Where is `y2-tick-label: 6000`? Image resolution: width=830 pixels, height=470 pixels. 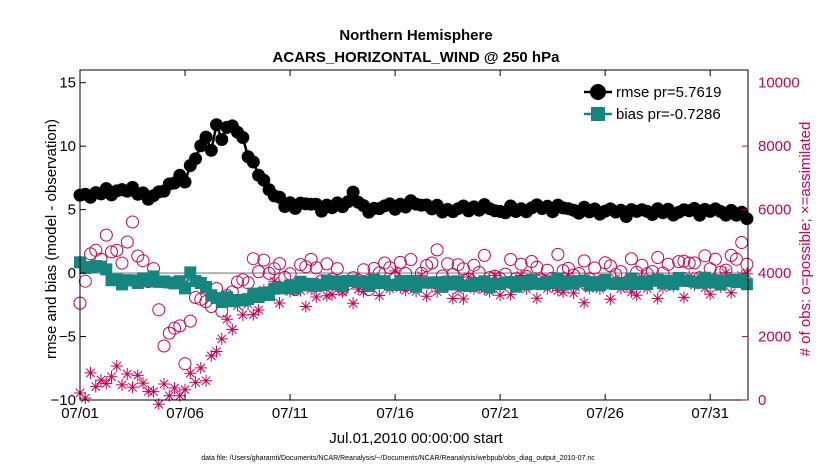
y2-tick-label: 6000 is located at coordinates (774, 210).